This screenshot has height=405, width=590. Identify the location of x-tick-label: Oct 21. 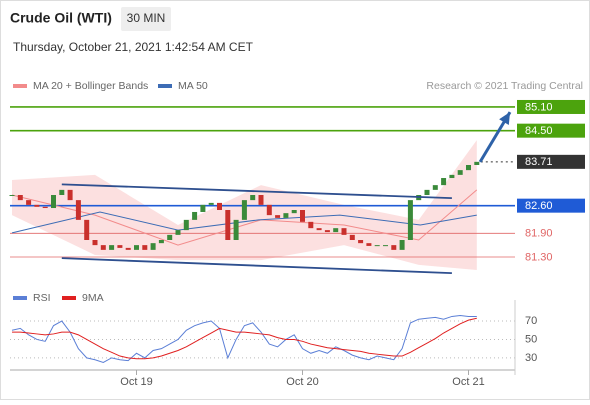
(468, 382).